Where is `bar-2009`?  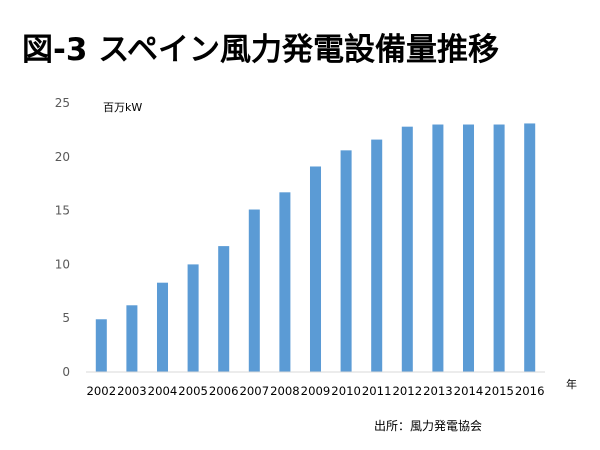 bar-2009 is located at coordinates (315, 269).